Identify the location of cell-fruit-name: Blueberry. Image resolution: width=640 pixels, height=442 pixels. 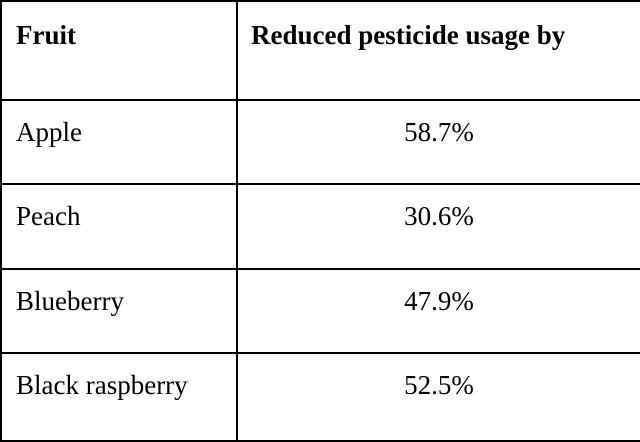
(119, 310).